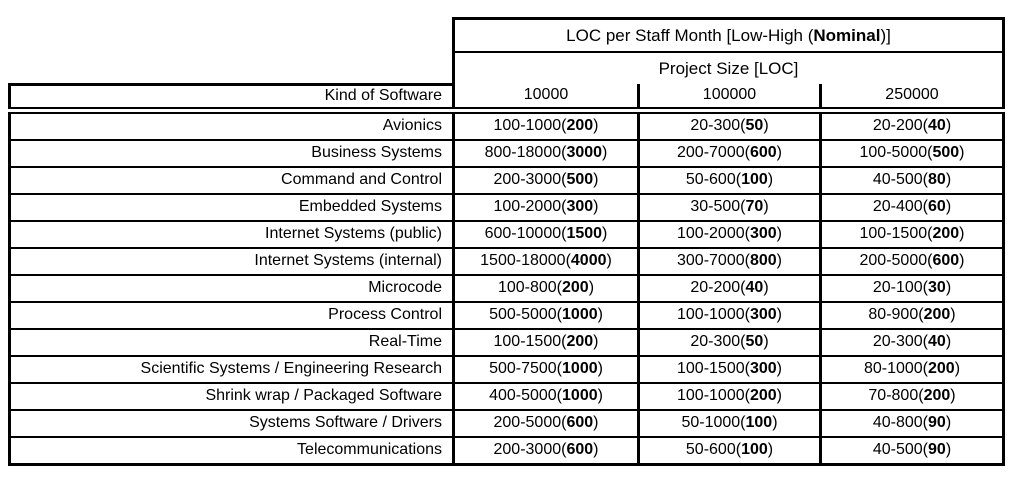 This screenshot has height=480, width=1018. I want to click on loc-range-cell: 200-7000(600), so click(729, 153).